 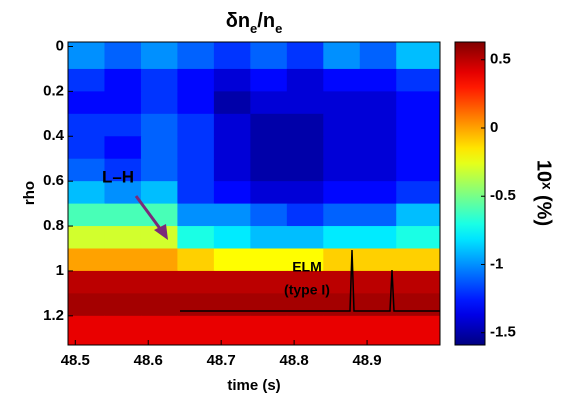 I want to click on x-tick-label: 48.7, so click(x=221, y=360).